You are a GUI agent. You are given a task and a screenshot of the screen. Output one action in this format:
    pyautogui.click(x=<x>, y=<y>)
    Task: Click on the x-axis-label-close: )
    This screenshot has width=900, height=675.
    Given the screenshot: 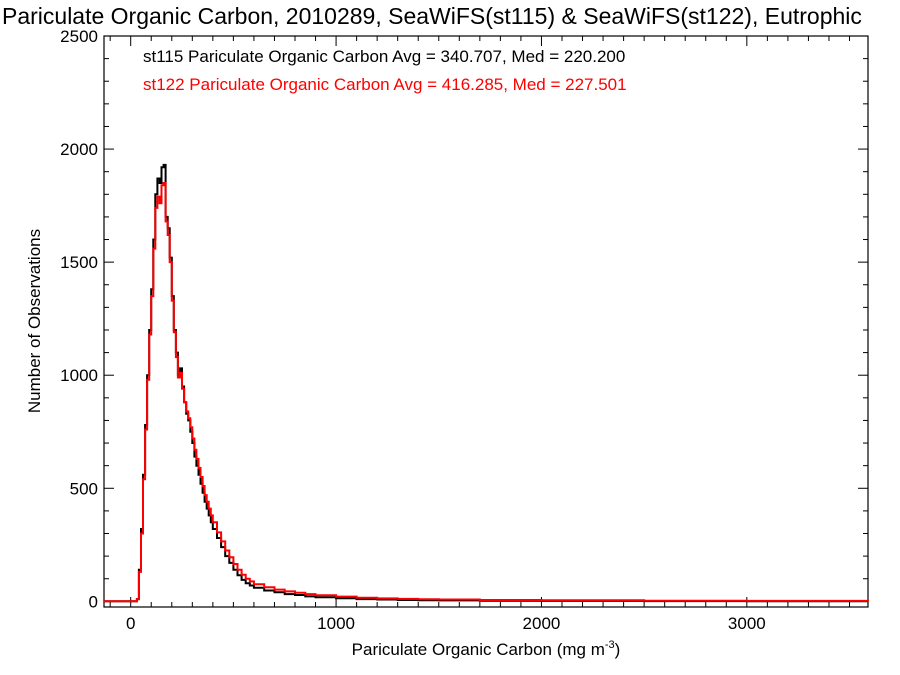 What is the action you would take?
    pyautogui.click(x=618, y=649)
    